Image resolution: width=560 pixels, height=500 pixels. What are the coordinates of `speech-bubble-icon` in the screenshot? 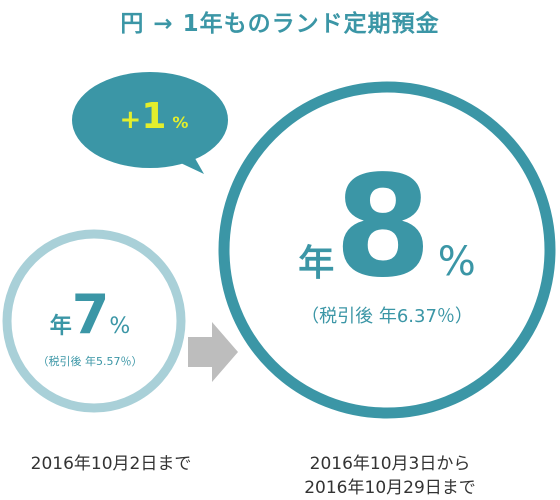 It's located at (150, 123).